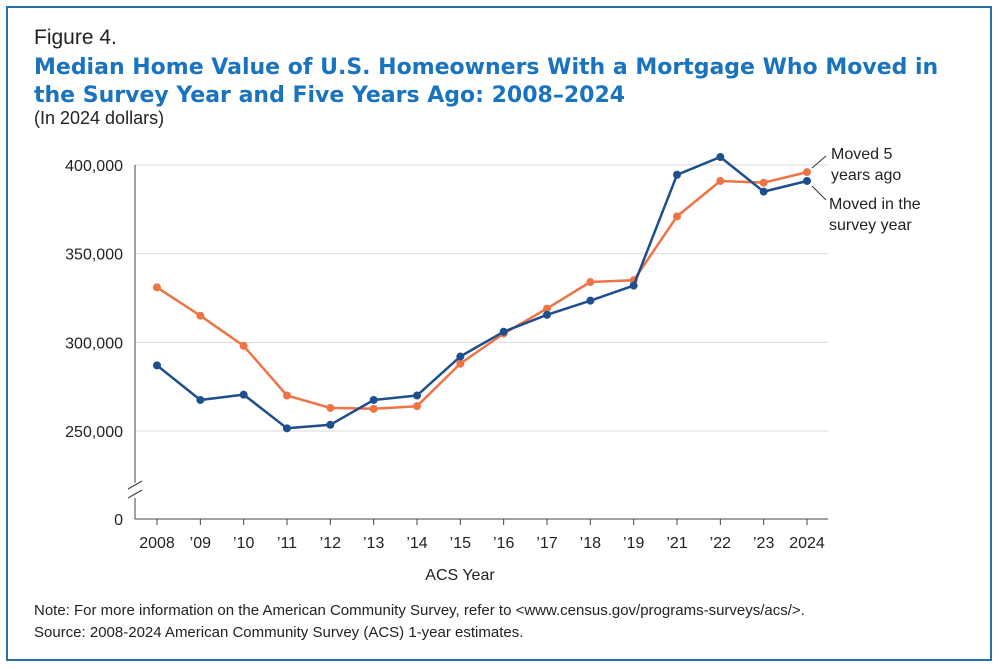  What do you see at coordinates (373, 543) in the screenshot?
I see `x-tick-label: ’13` at bounding box center [373, 543].